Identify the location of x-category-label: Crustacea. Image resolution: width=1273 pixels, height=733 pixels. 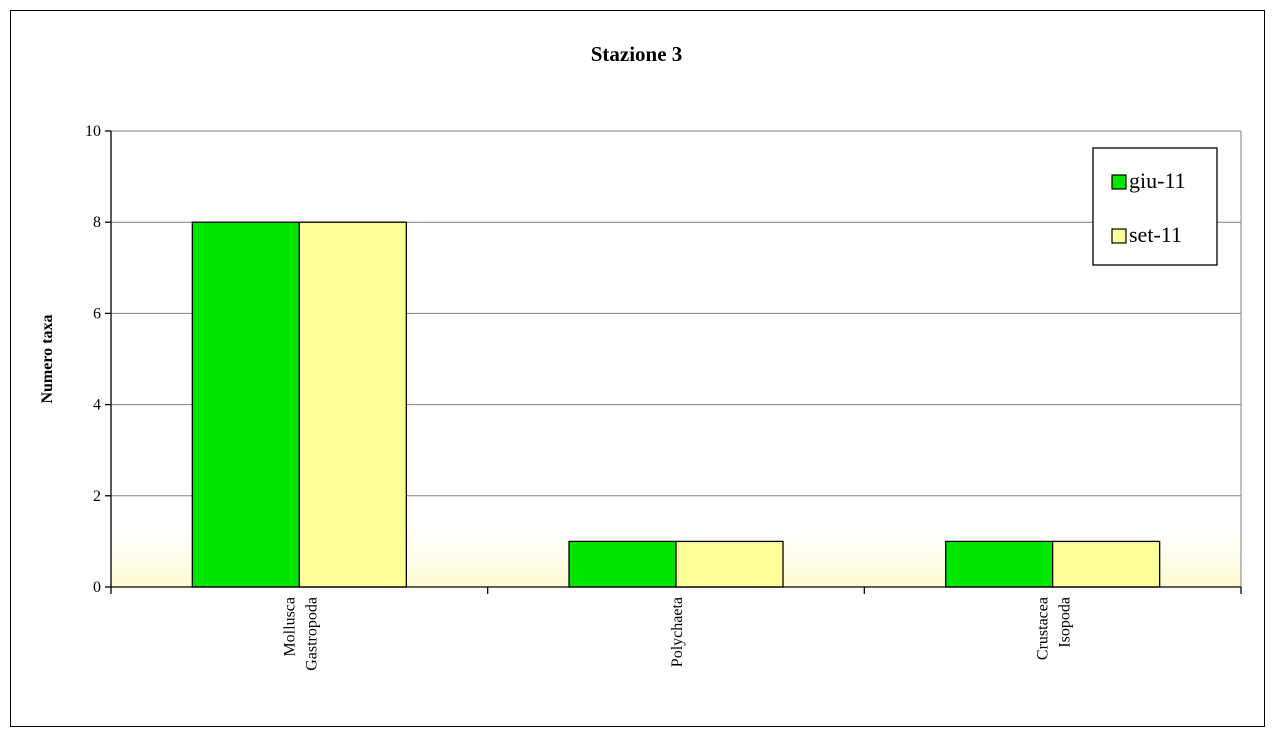
(1043, 628).